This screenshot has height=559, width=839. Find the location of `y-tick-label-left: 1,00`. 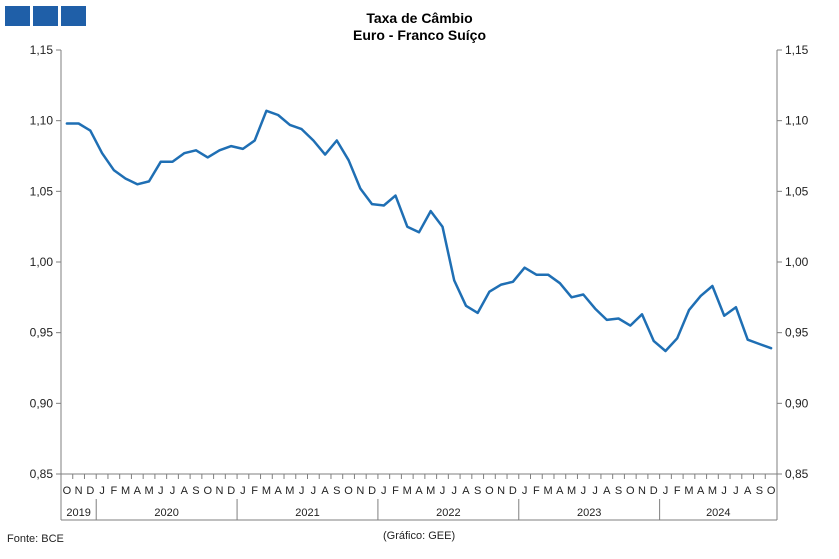

y-tick-label-left: 1,00 is located at coordinates (42, 262).